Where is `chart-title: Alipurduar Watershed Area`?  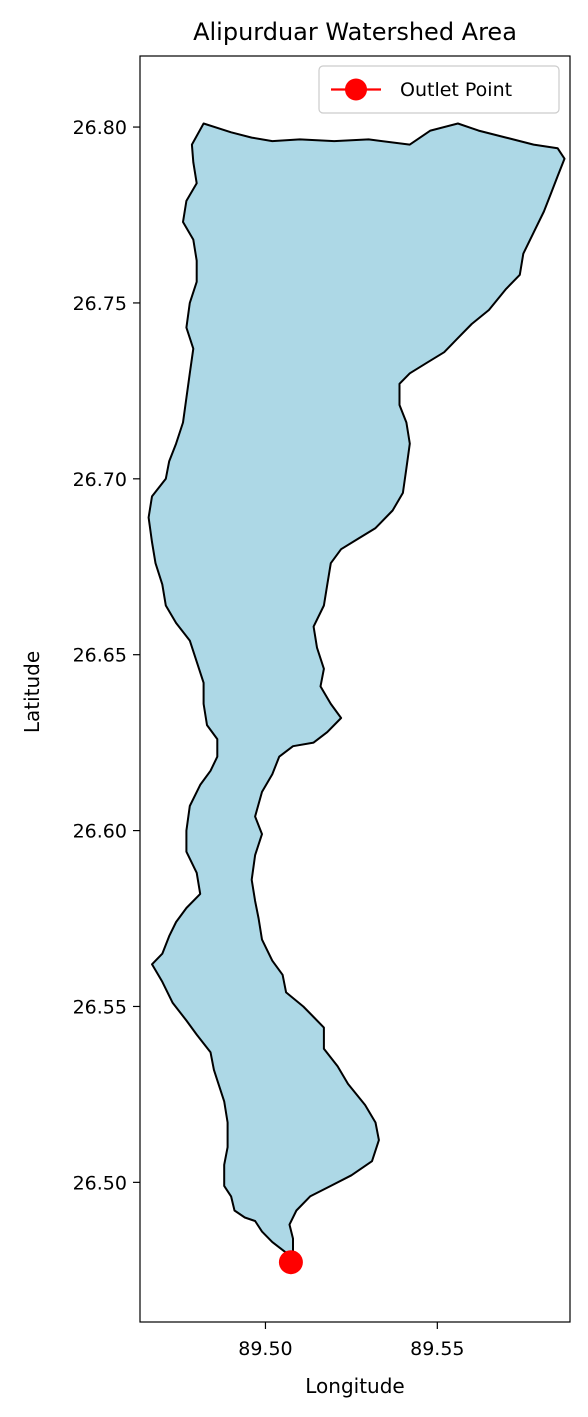 chart-title: Alipurduar Watershed Area is located at coordinates (355, 32).